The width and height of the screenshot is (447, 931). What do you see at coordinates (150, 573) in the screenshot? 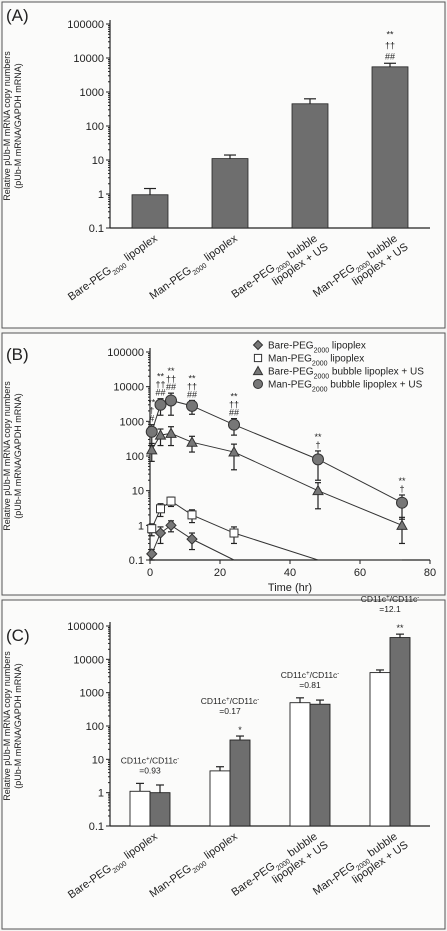
I see `x-tick-label: 0` at bounding box center [150, 573].